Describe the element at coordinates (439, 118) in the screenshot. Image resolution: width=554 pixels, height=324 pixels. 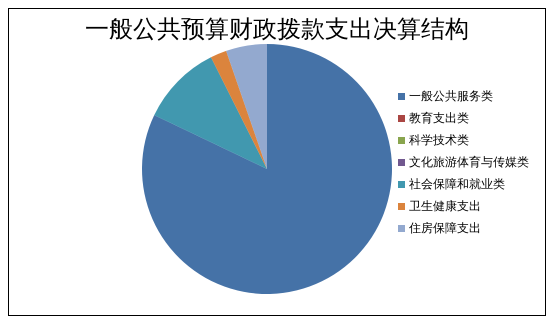
I see `legend-label: 教育支出类` at that location.